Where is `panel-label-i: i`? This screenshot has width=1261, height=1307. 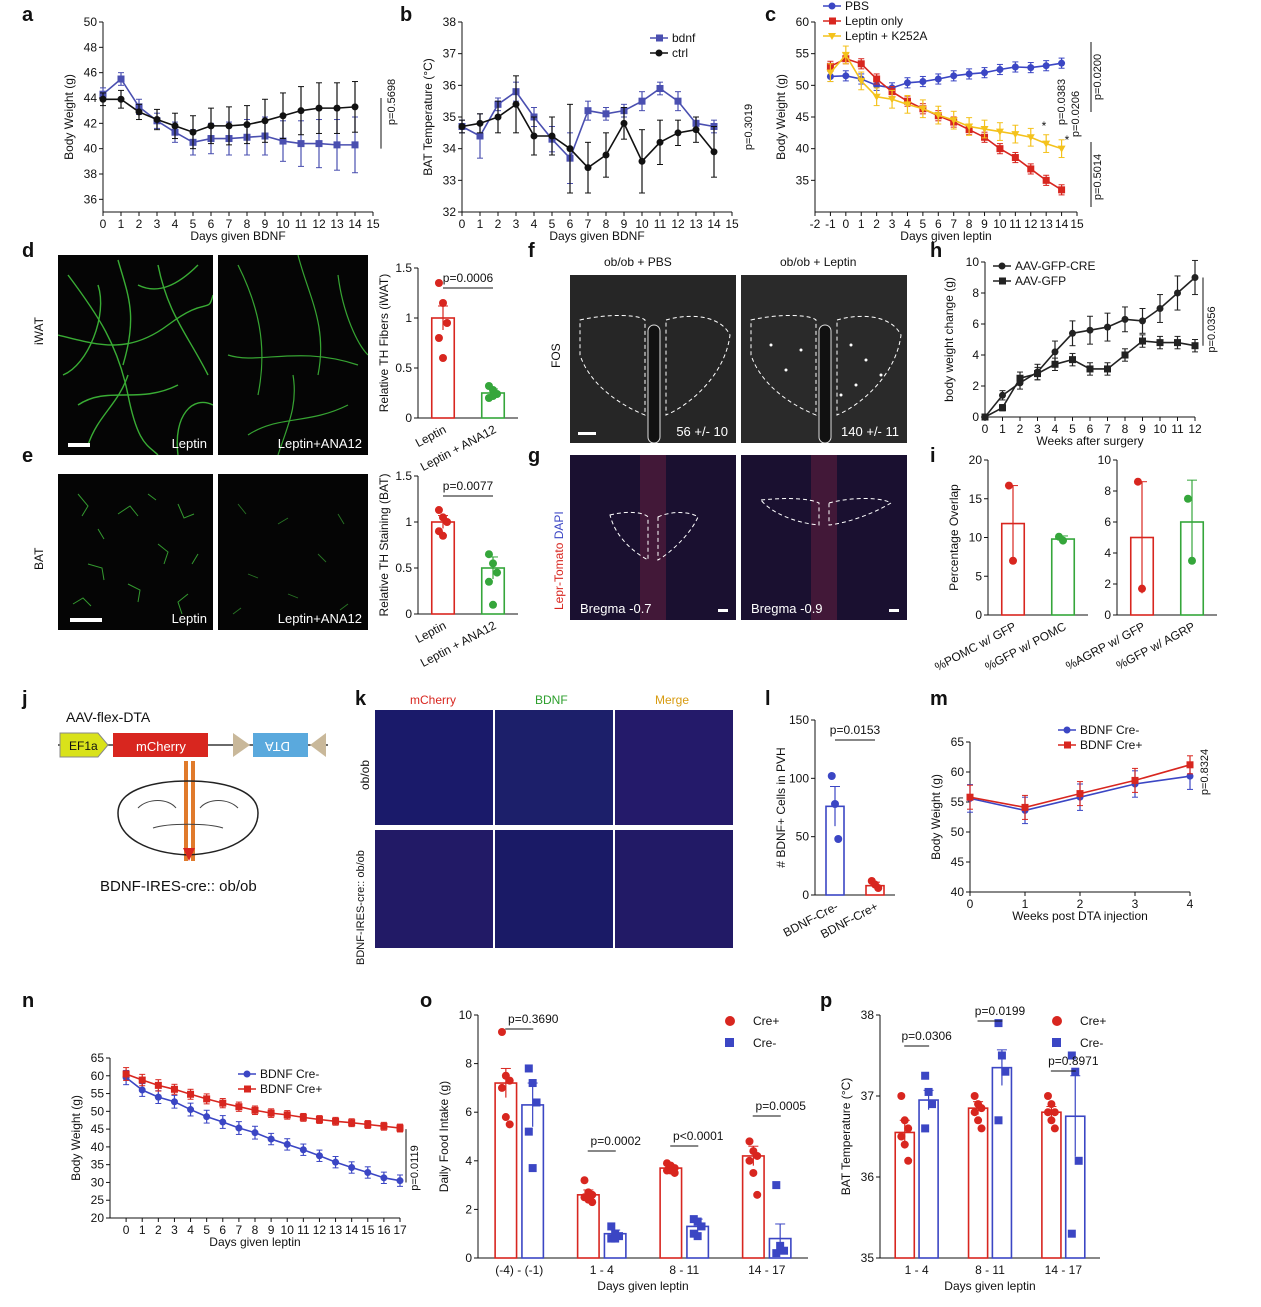
panel-label-i: i is located at coordinates (933, 456).